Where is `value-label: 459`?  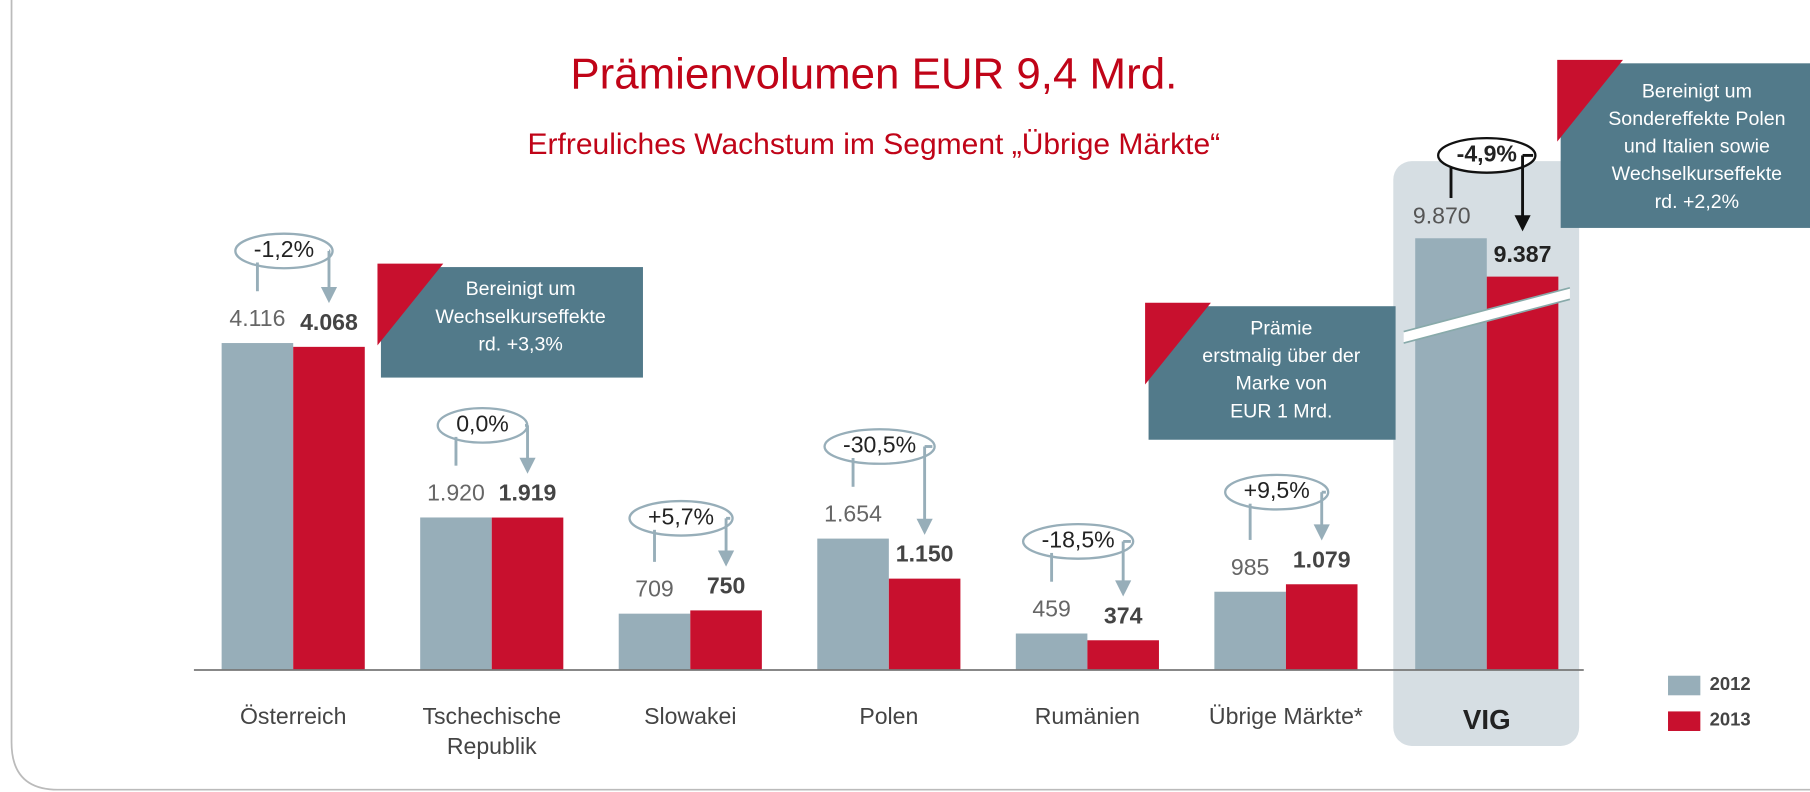 value-label: 459 is located at coordinates (1051, 609).